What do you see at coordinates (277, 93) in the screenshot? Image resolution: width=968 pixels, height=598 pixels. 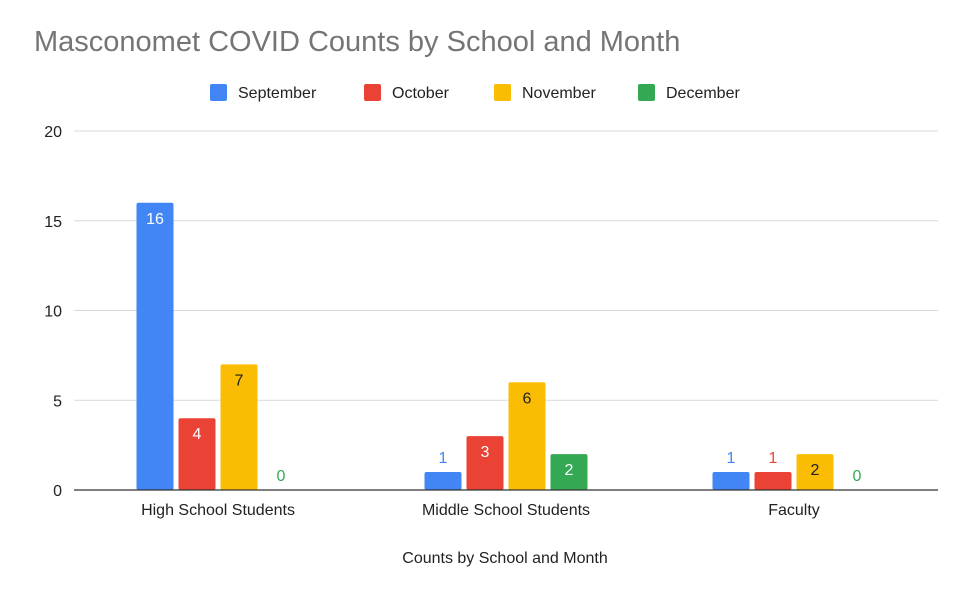 I see `legend-label: September` at bounding box center [277, 93].